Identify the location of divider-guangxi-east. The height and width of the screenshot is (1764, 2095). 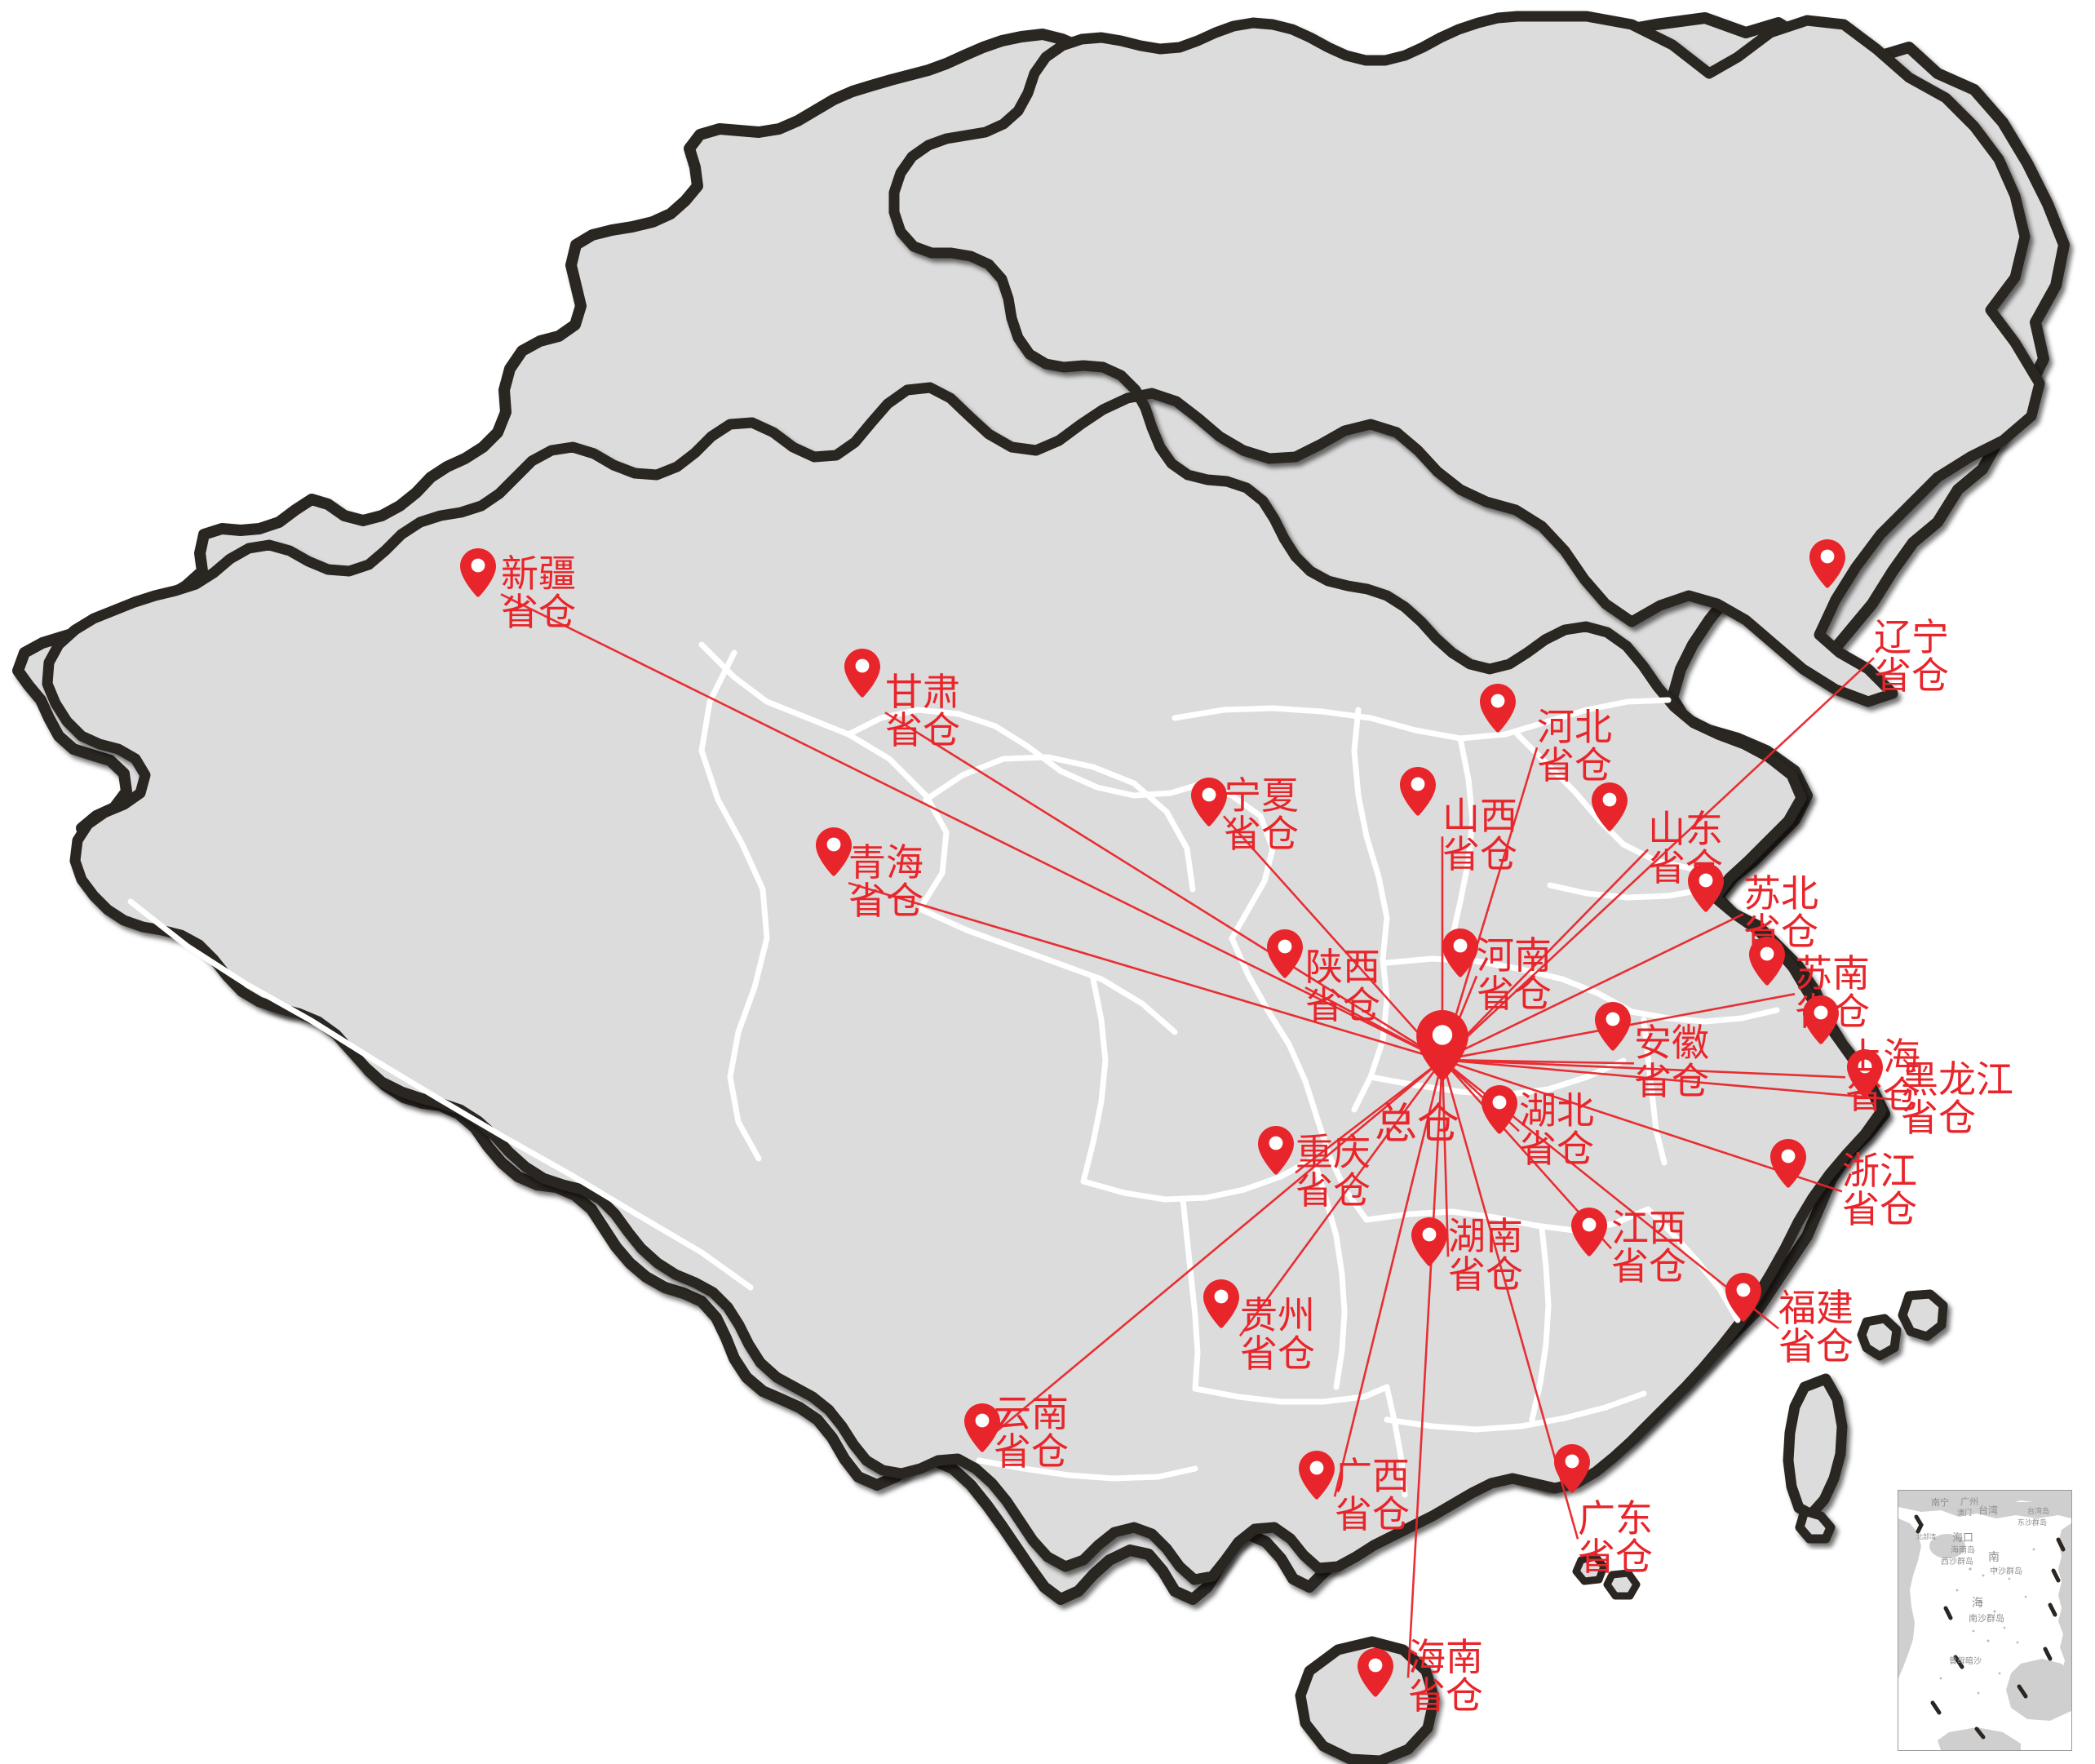
(1396, 1441).